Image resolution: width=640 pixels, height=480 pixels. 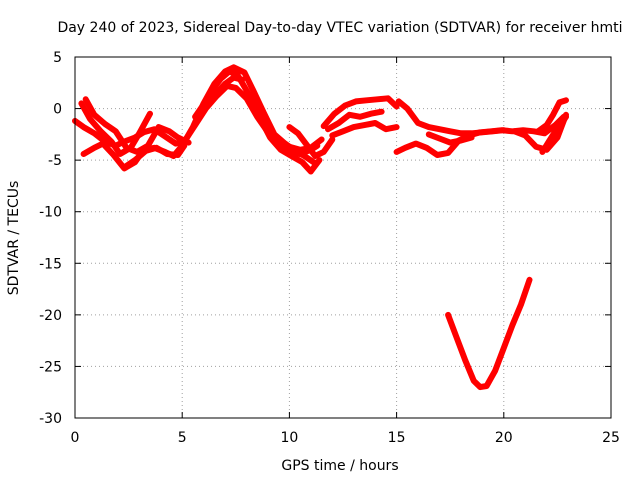 I want to click on y-axis-label: SDTVAR / TECUs, so click(x=14, y=238).